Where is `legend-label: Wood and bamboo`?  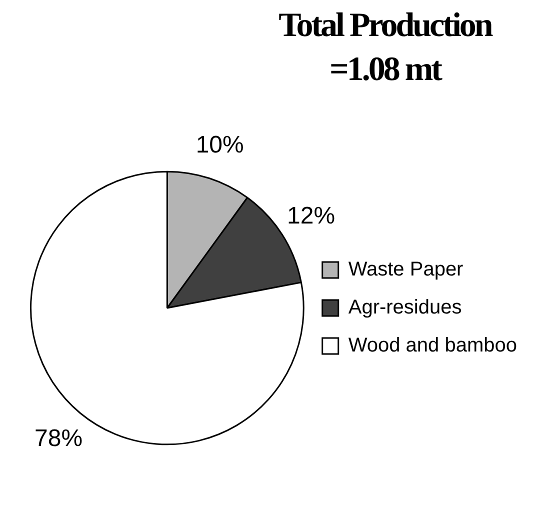
legend-label: Wood and bamboo is located at coordinates (433, 345).